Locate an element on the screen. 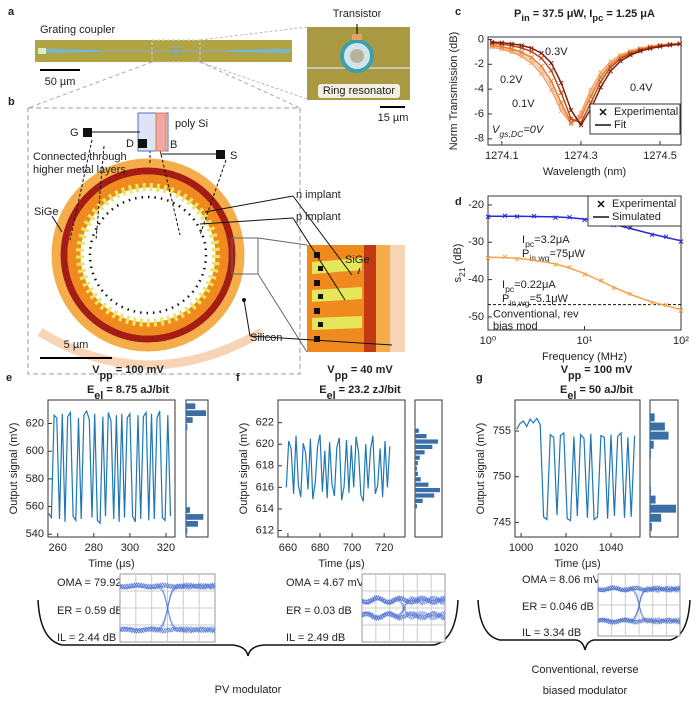 The height and width of the screenshot is (707, 697). metric: OMA = 8.06 mV is located at coordinates (561, 580).